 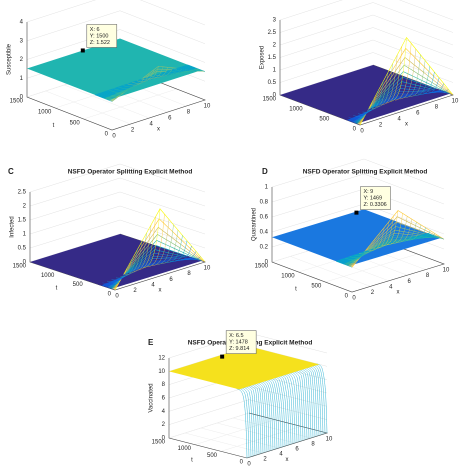 I want to click on datatip-text: Y: 1500, so click(x=99, y=36).